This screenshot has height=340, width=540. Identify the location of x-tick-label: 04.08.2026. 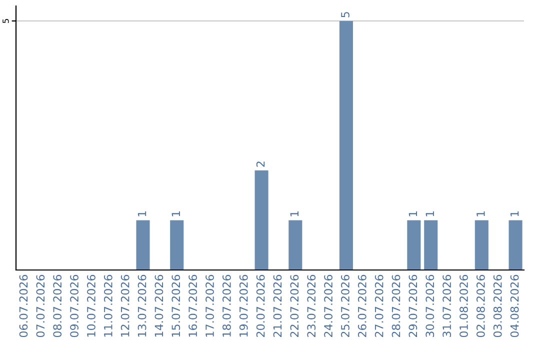
(514, 306).